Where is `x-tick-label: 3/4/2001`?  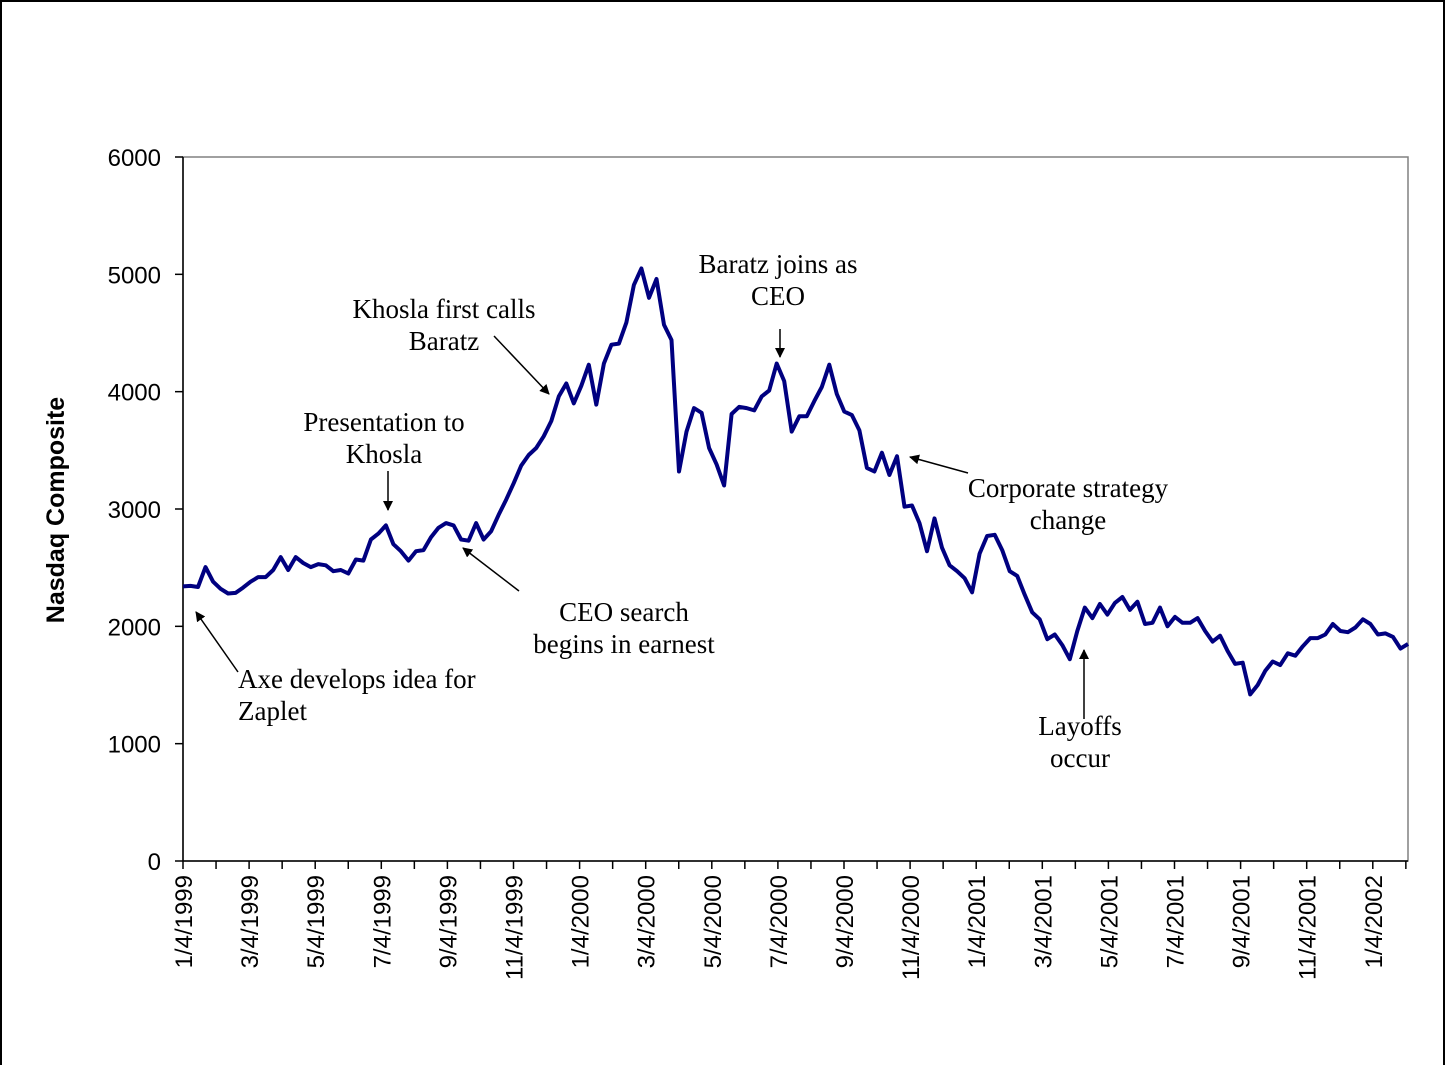
x-tick-label: 3/4/2001 is located at coordinates (1043, 921).